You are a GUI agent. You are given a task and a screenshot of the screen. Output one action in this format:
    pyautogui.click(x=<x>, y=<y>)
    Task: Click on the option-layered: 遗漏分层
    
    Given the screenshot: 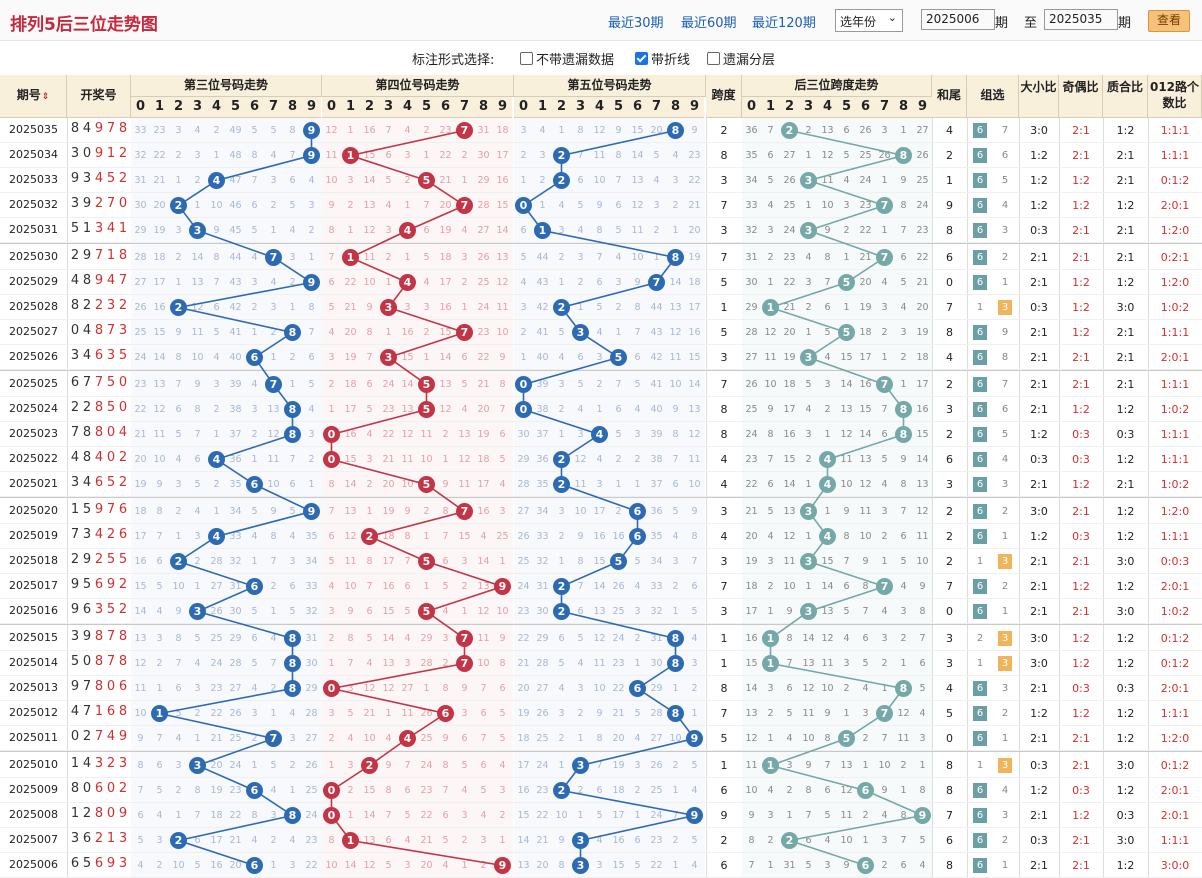 What is the action you would take?
    pyautogui.click(x=741, y=58)
    